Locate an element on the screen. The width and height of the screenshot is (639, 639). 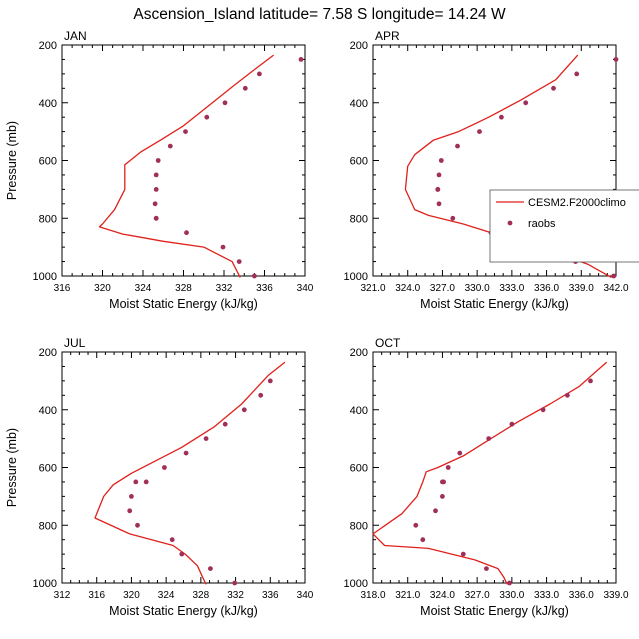
panel-title: JUL is located at coordinates (75, 343).